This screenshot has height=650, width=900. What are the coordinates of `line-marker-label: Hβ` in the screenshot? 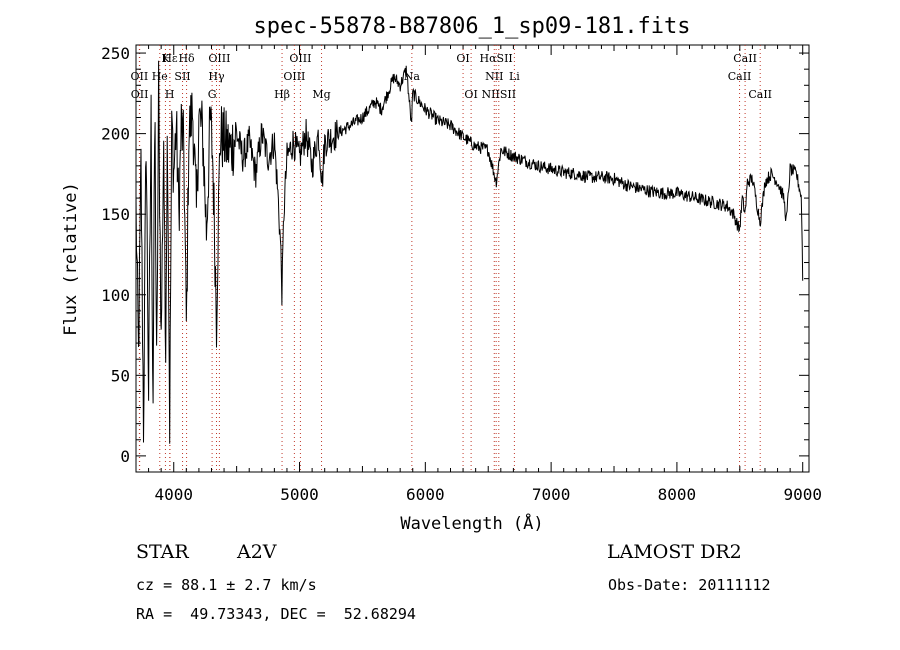 It's located at (282, 94).